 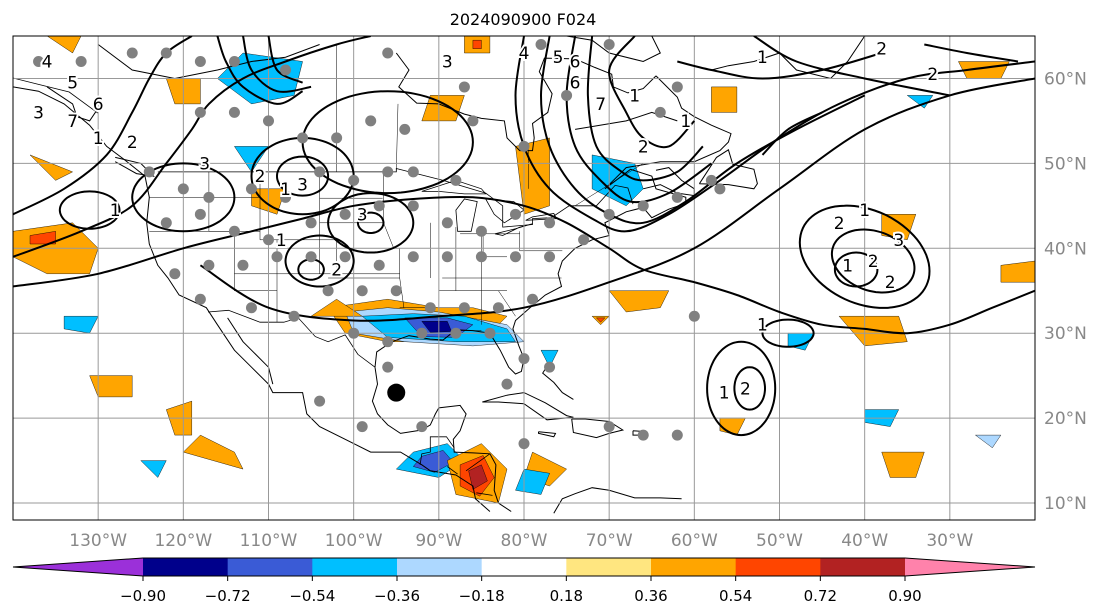 What do you see at coordinates (1065, 249) in the screenshot?
I see `latitude-label: 40°N` at bounding box center [1065, 249].